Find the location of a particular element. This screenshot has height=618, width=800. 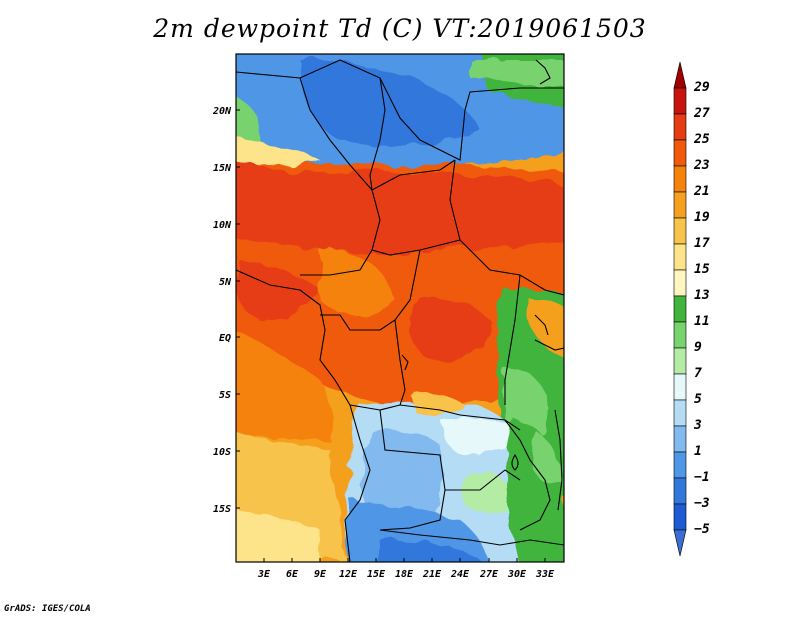

lon-label: 18E is located at coordinates (404, 574).